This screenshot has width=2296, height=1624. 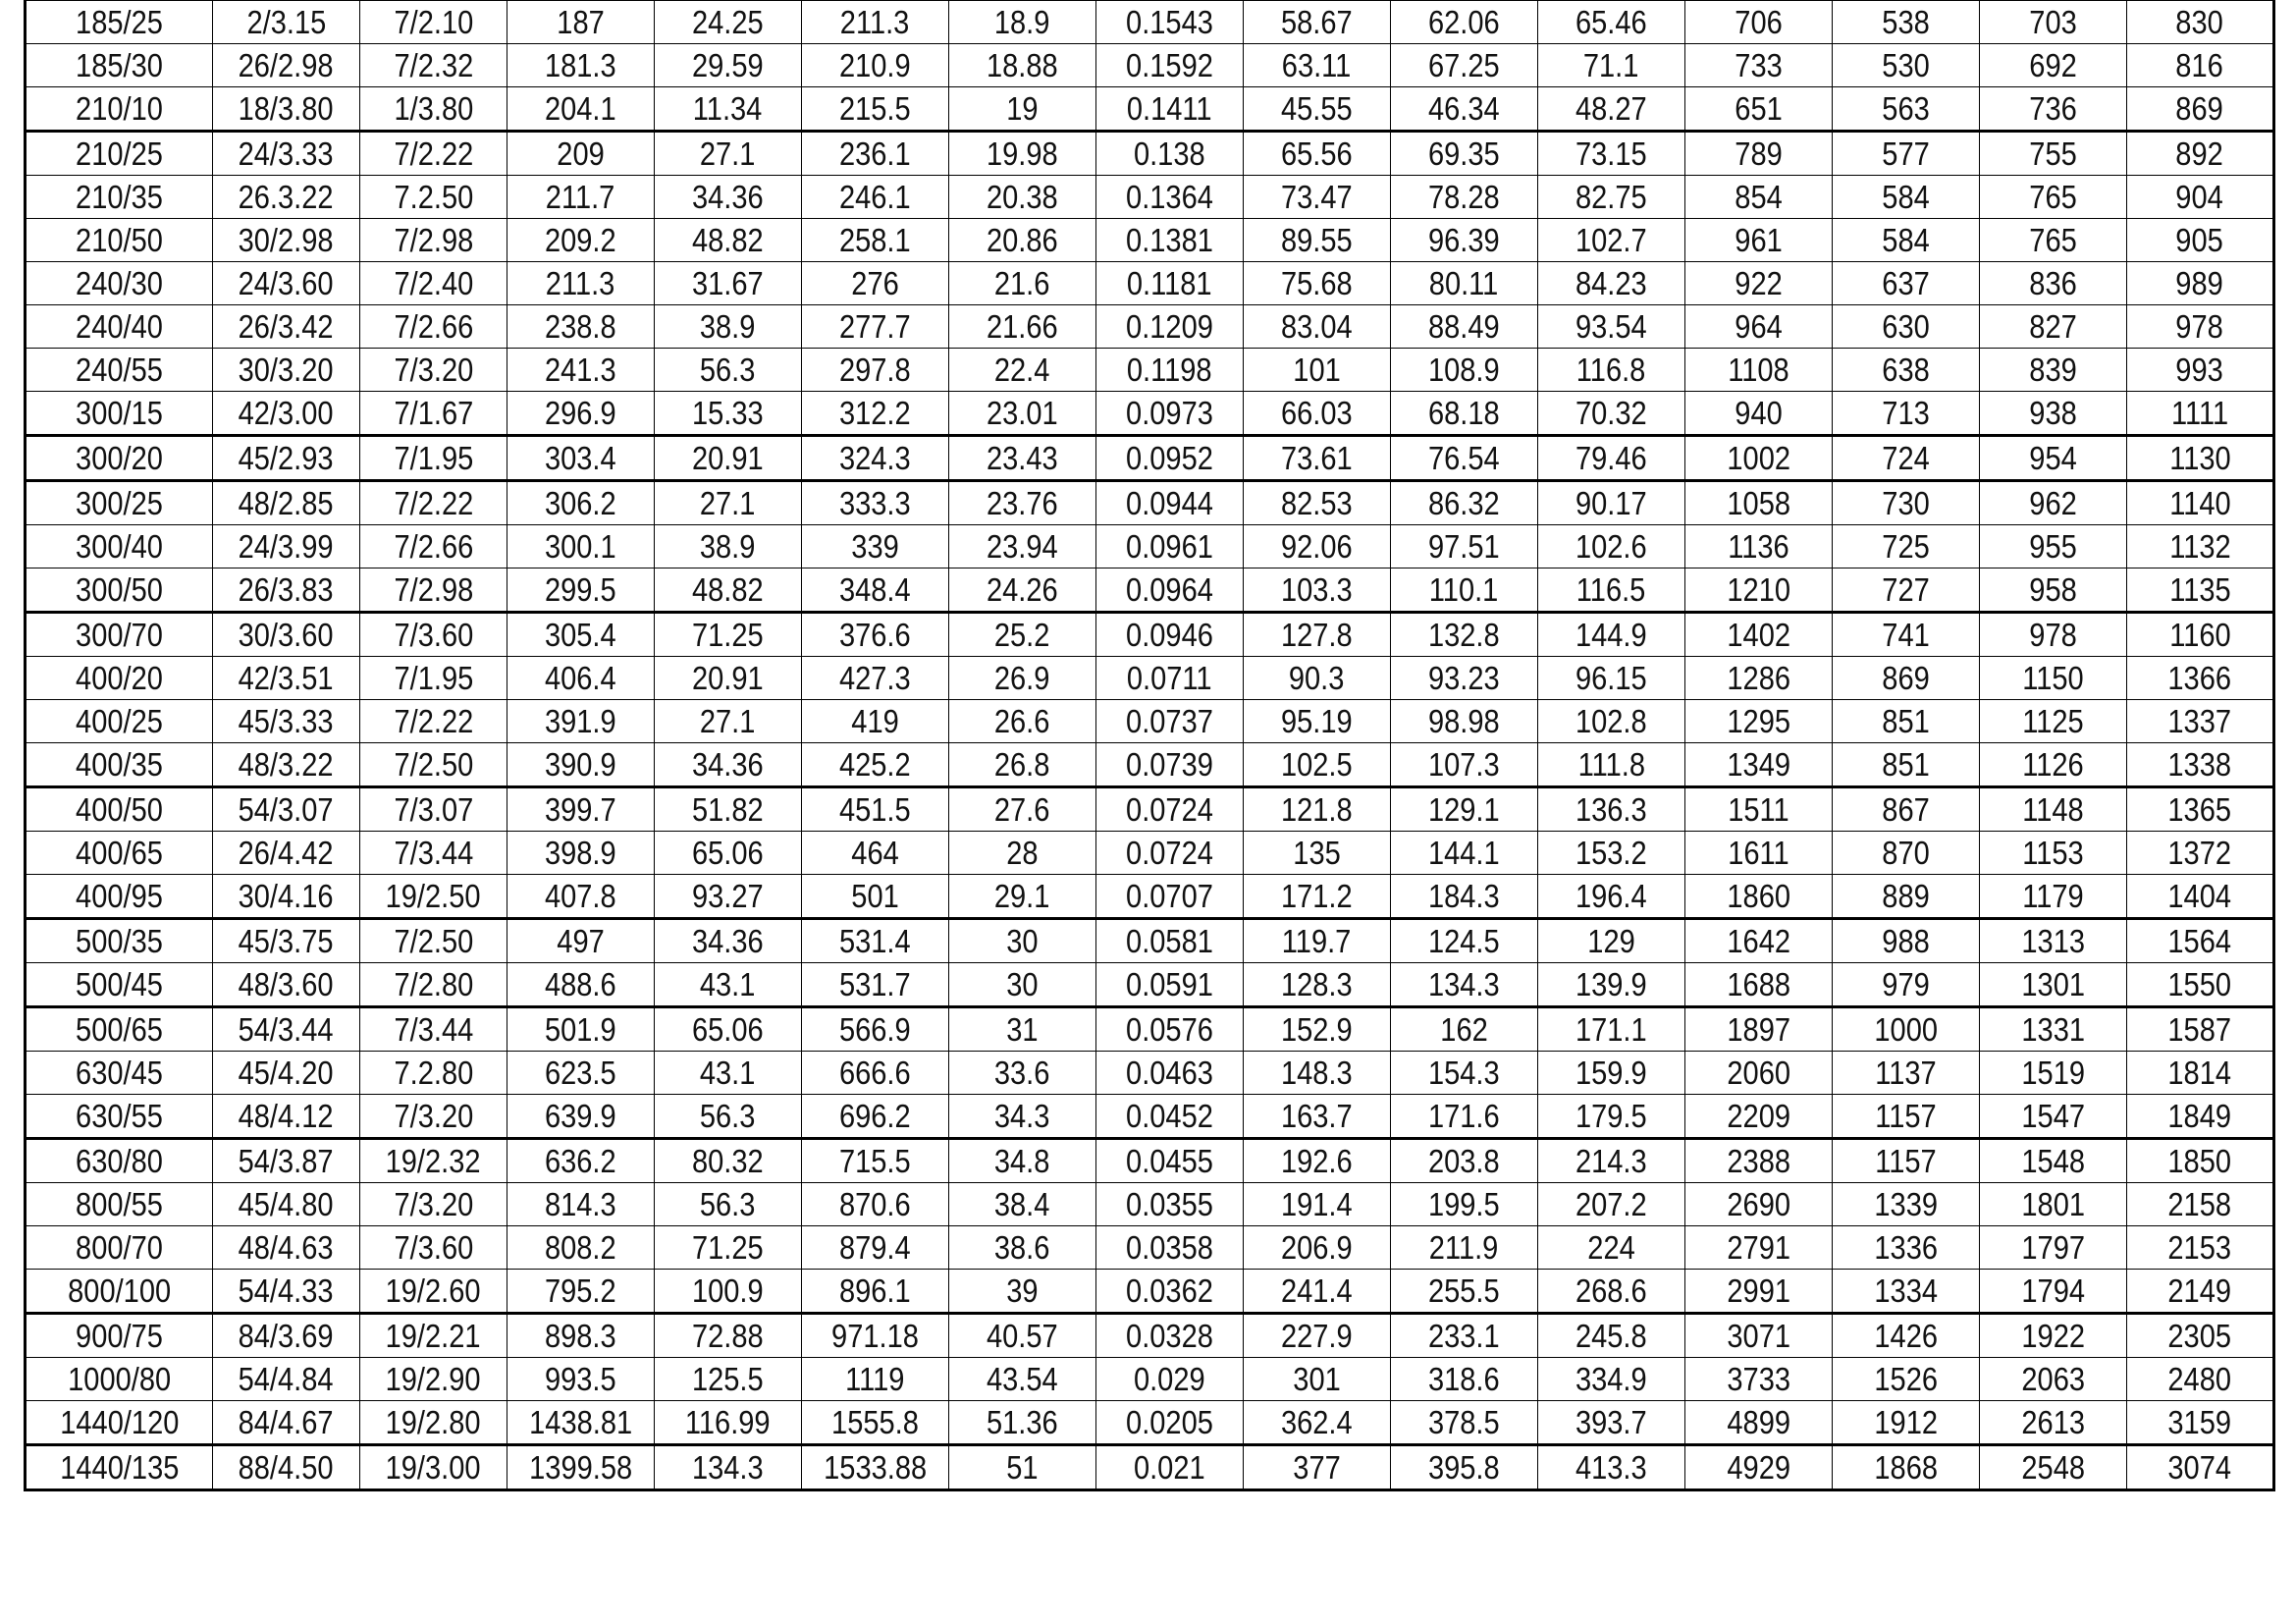 I want to click on cell-text: 15.33, so click(x=728, y=413).